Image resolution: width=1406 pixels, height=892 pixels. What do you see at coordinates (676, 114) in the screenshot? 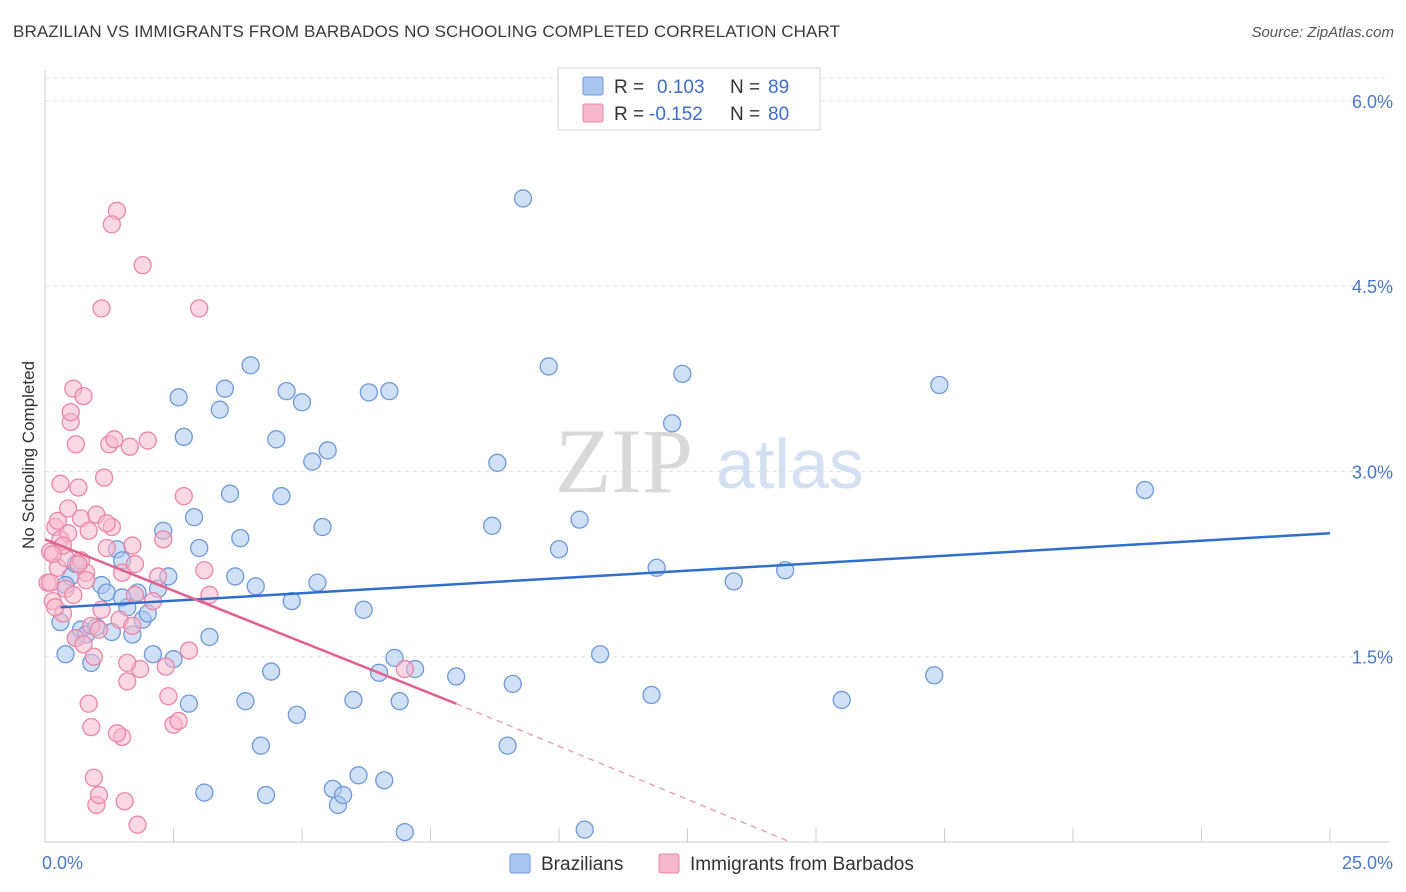
I see `legend-r-value-pink: -0.152` at bounding box center [676, 114].